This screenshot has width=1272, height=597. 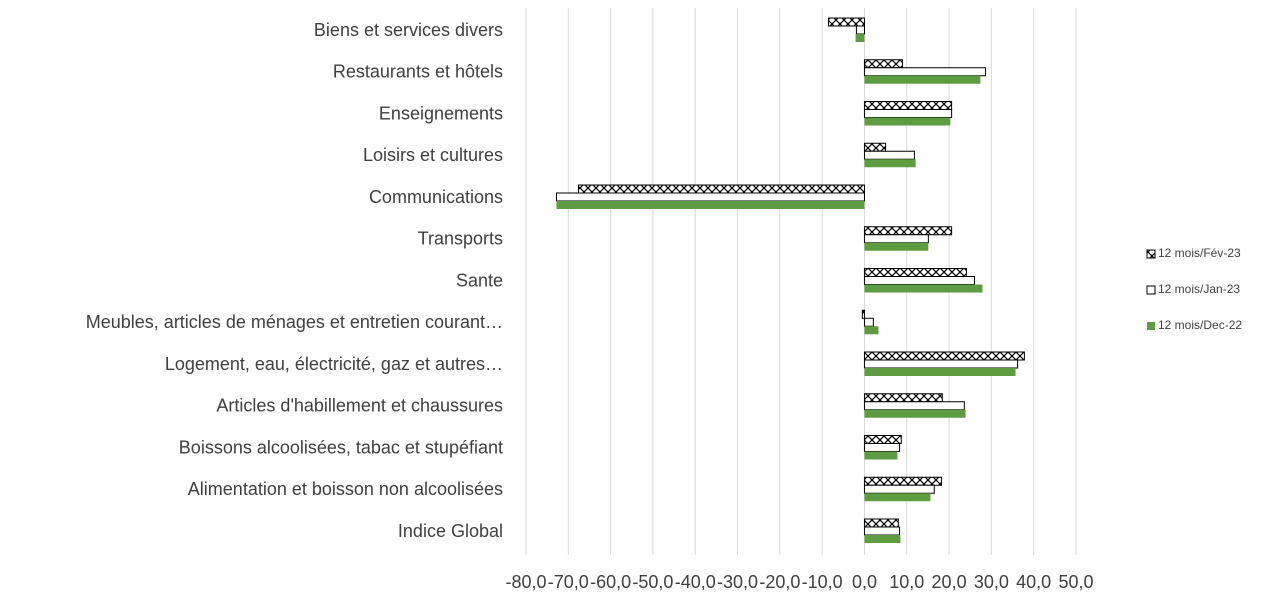 I want to click on x-tick-label: 10,0, so click(x=906, y=582).